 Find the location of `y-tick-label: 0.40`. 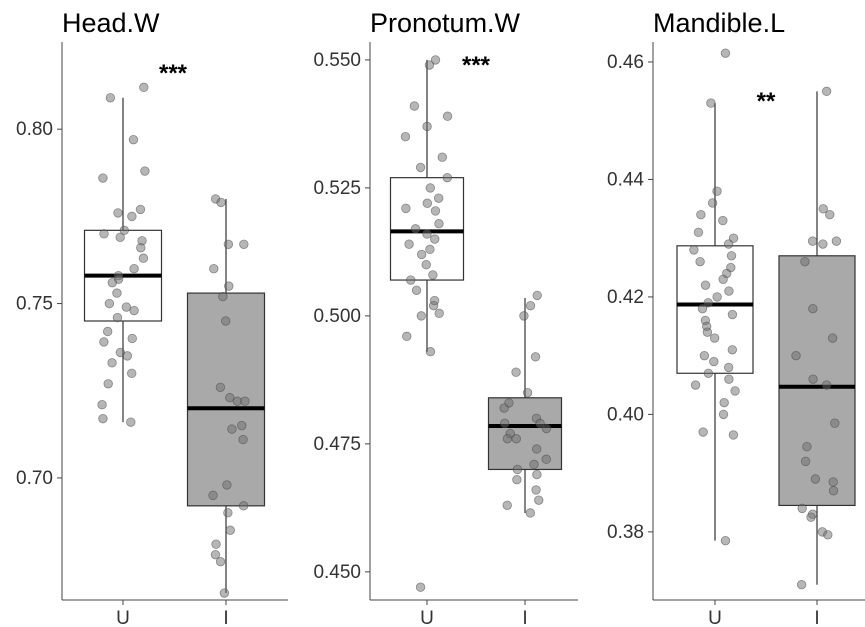

y-tick-label: 0.40 is located at coordinates (625, 414).